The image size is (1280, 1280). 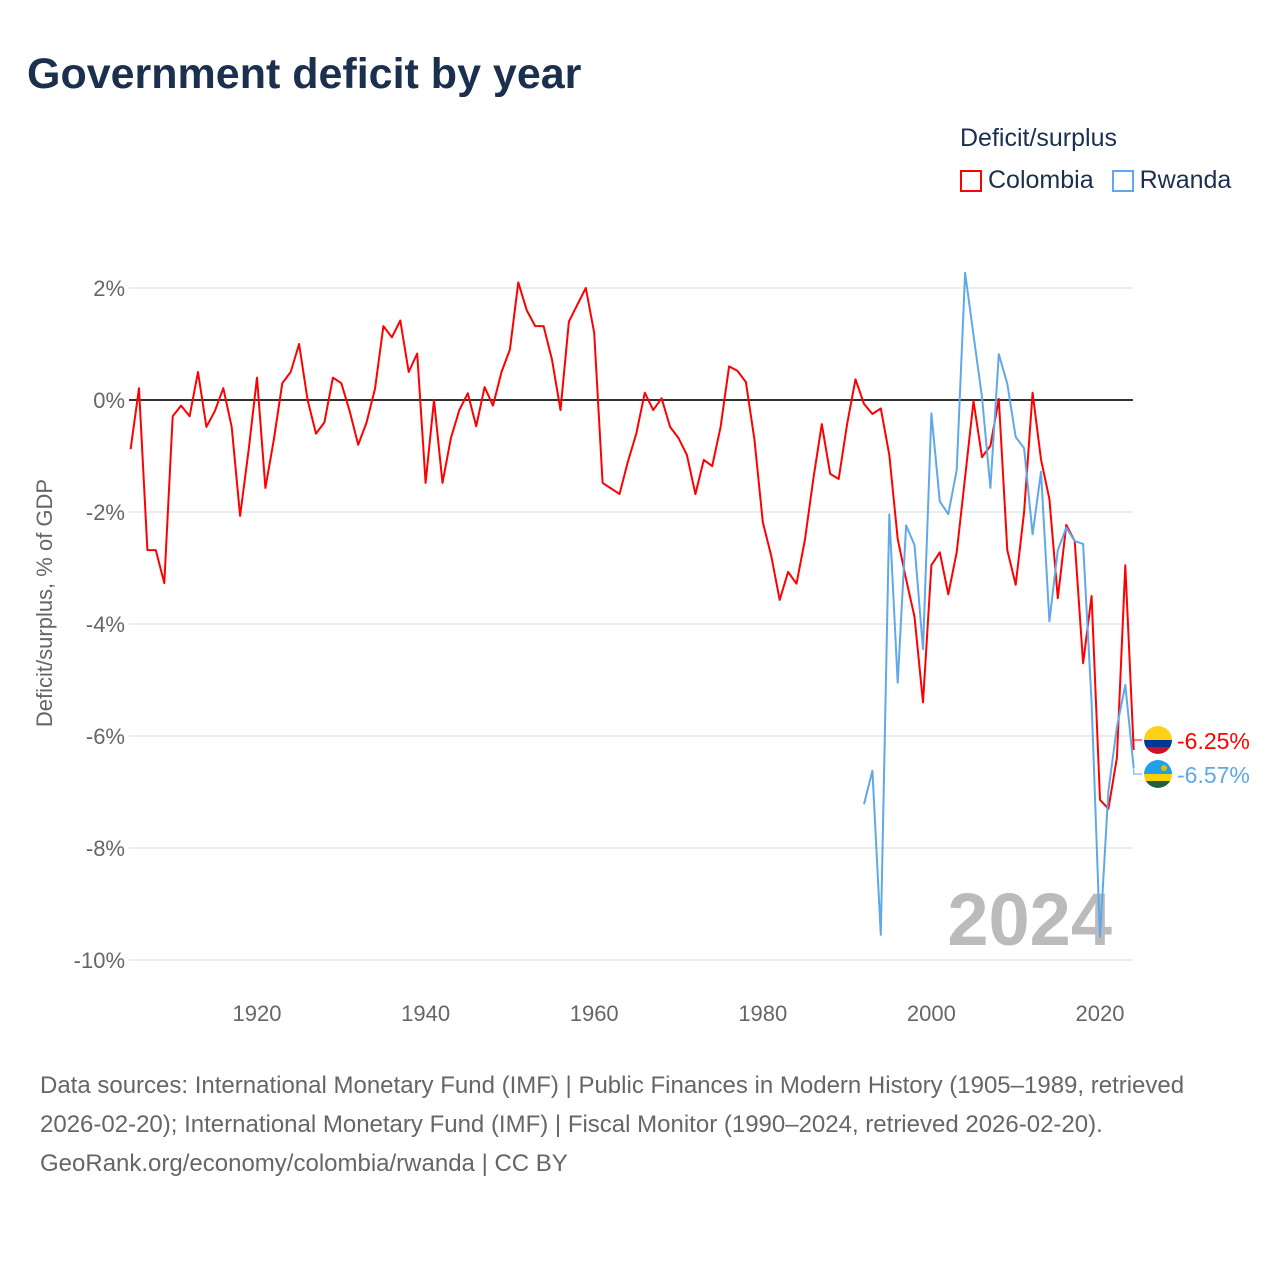 I want to click on x-tick-label: 1920, so click(x=257, y=1013).